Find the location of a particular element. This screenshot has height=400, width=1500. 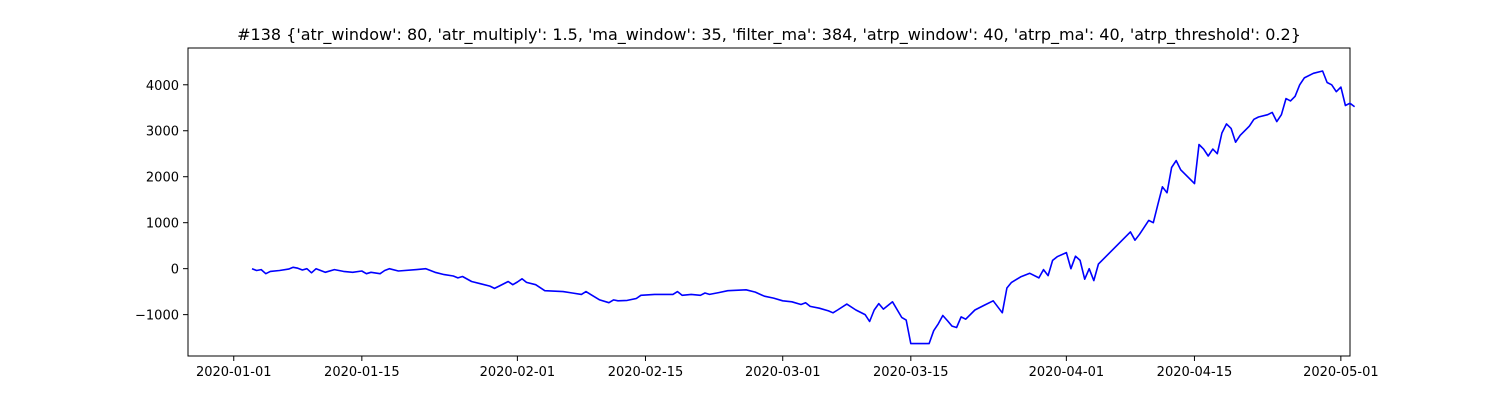

y-tick-label: 1000 is located at coordinates (162, 224).